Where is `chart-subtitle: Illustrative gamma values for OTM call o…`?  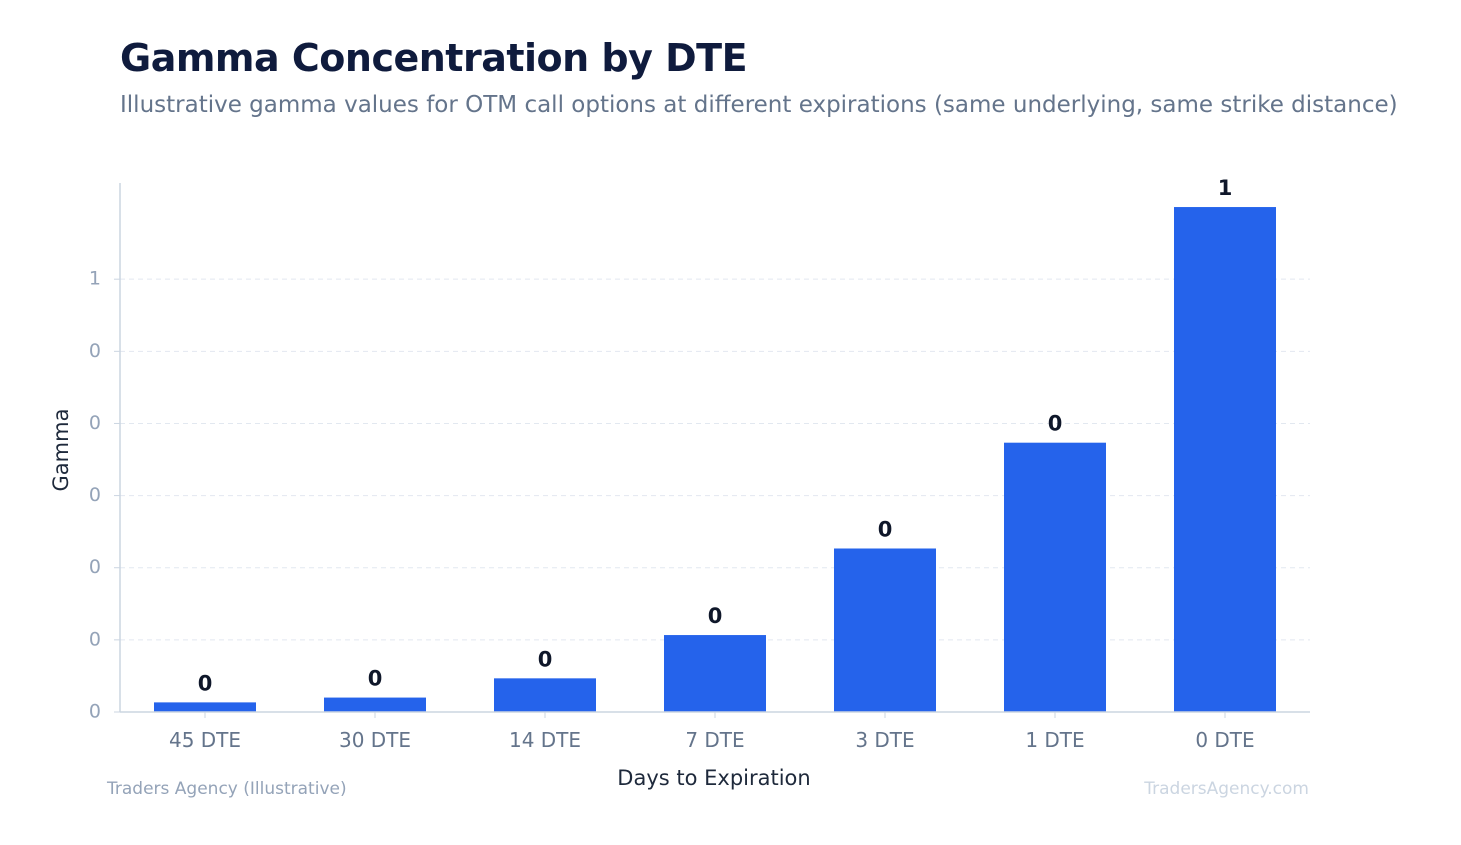 chart-subtitle: Illustrative gamma values for OTM call o… is located at coordinates (759, 105).